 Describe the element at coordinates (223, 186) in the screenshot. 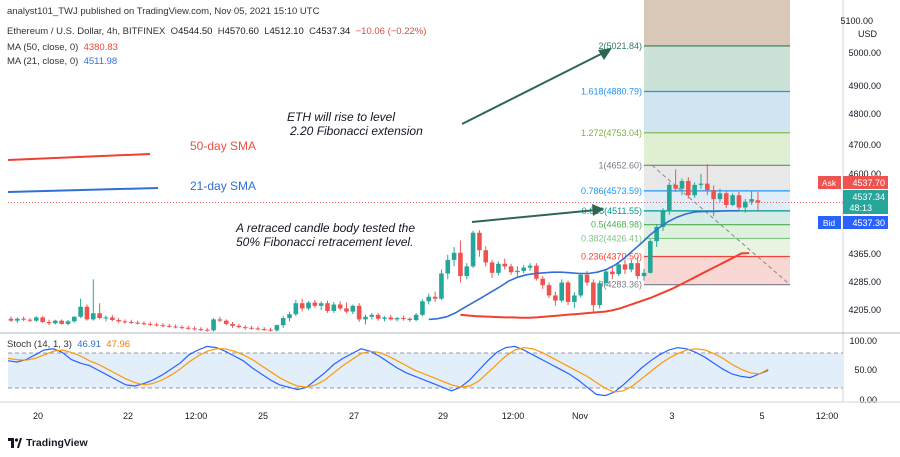

I see `sma21-label: 21-day SMA` at that location.